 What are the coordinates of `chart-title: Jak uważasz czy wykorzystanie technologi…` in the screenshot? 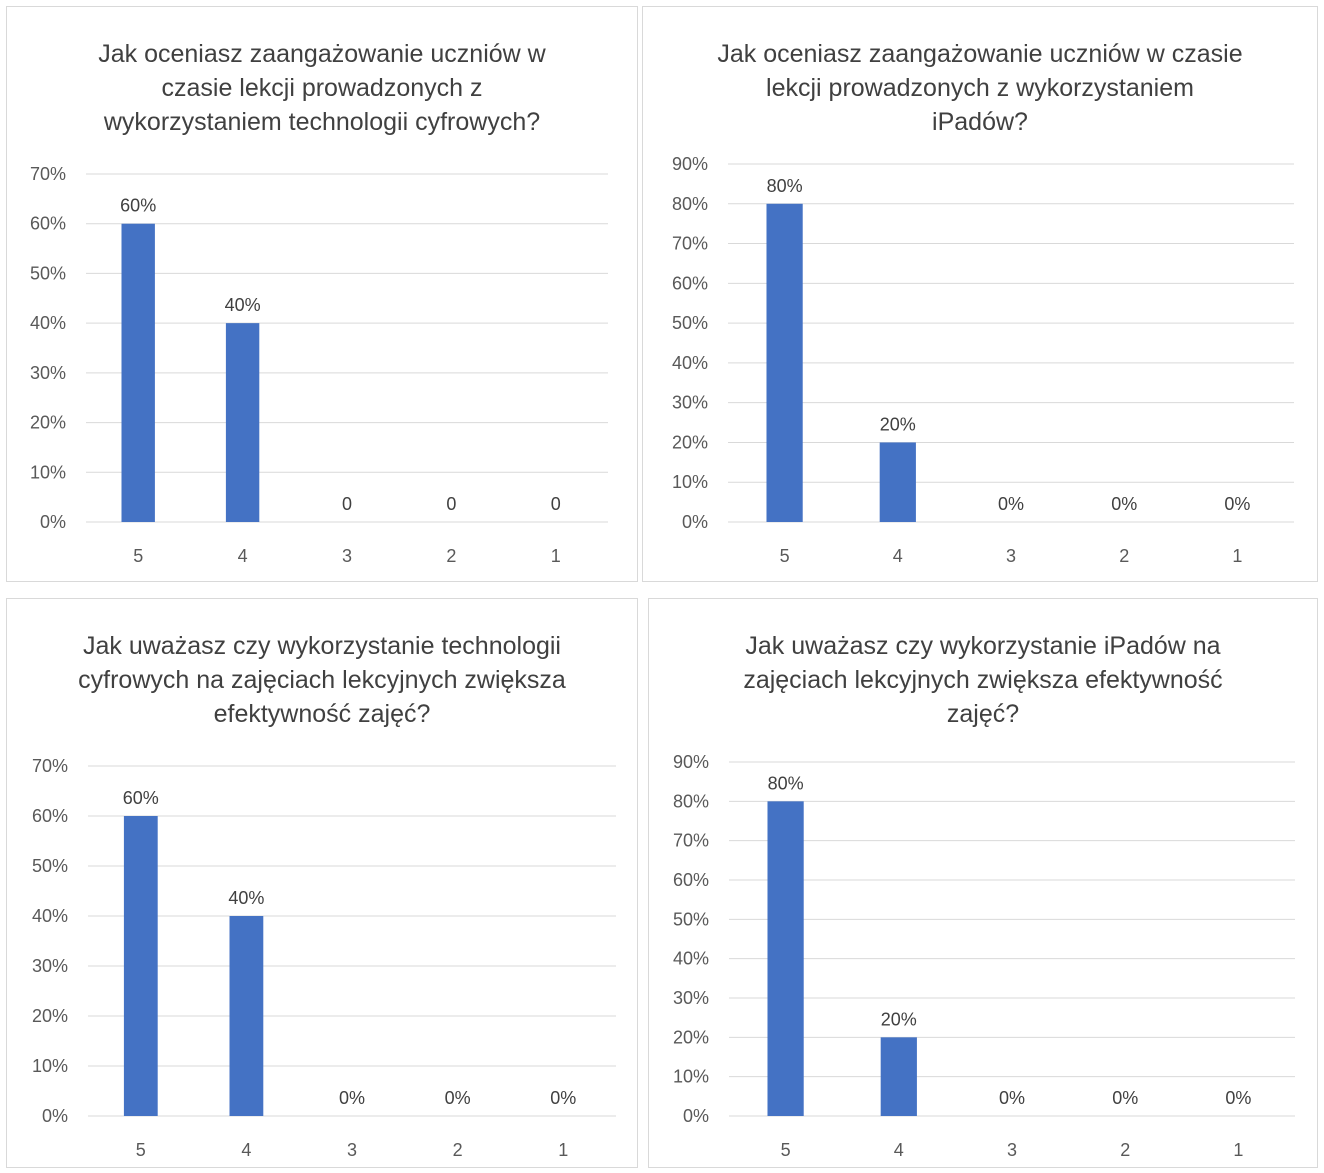 It's located at (322, 680).